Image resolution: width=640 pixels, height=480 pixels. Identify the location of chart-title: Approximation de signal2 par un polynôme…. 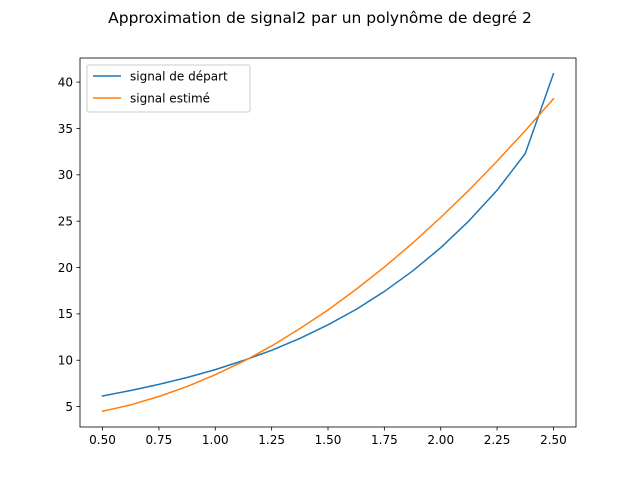
(320, 18).